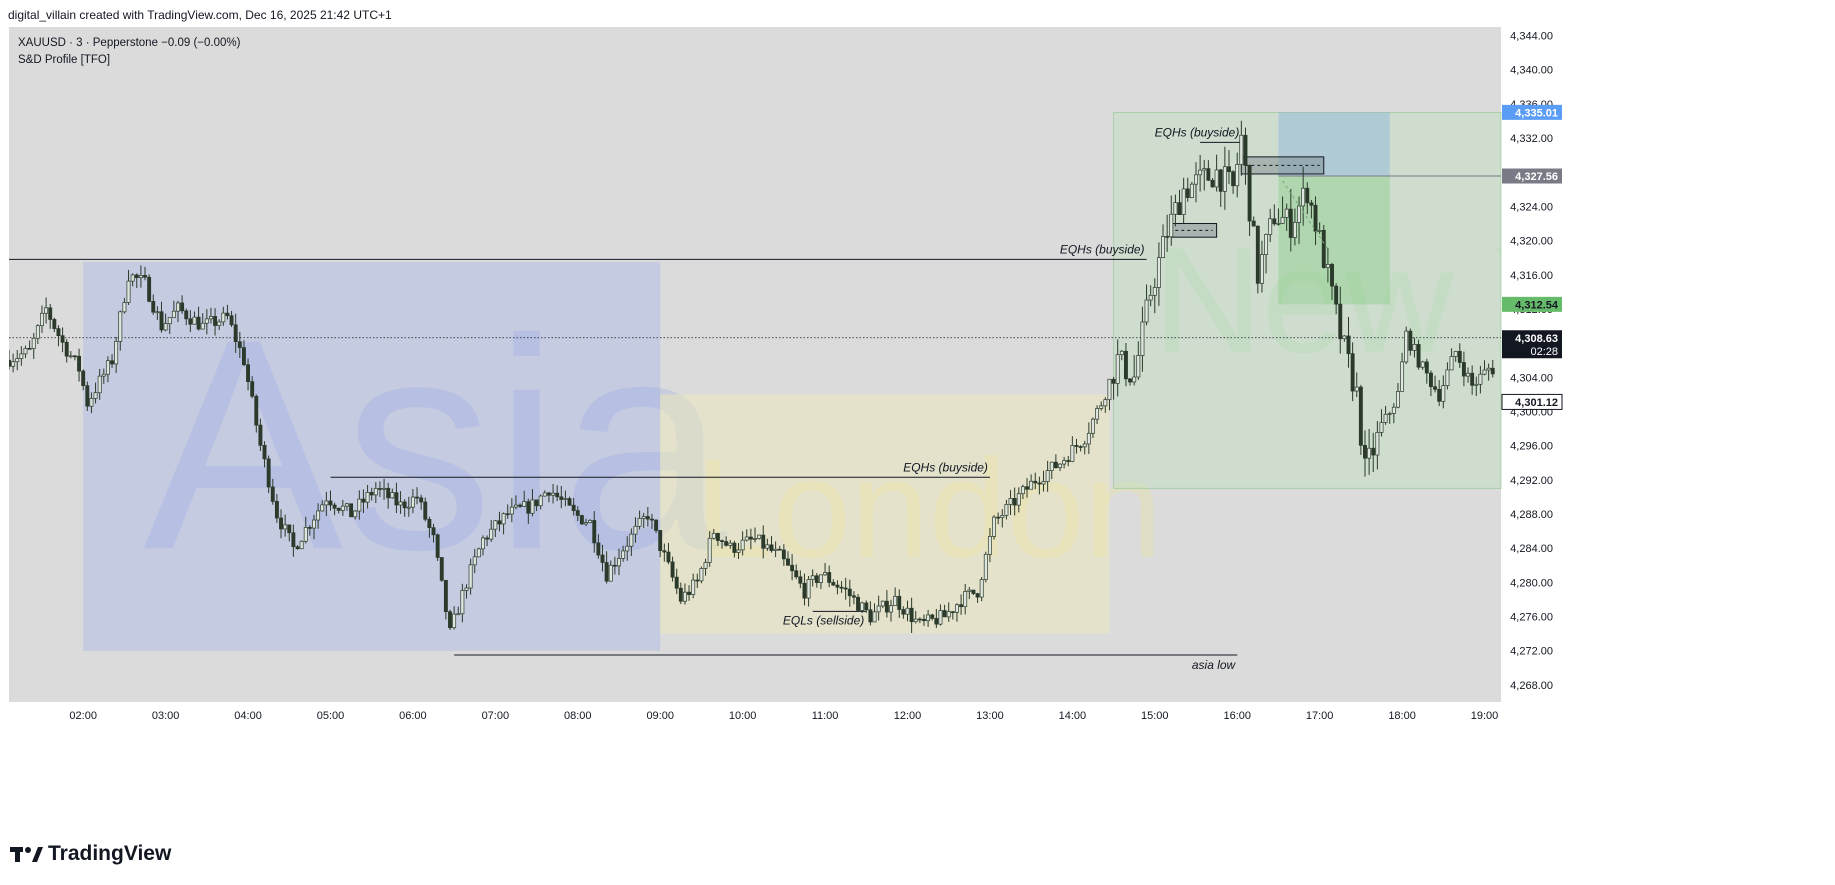 Image resolution: width=1835 pixels, height=885 pixels. What do you see at coordinates (1531, 378) in the screenshot?
I see `price-tick-label: 4,304.00` at bounding box center [1531, 378].